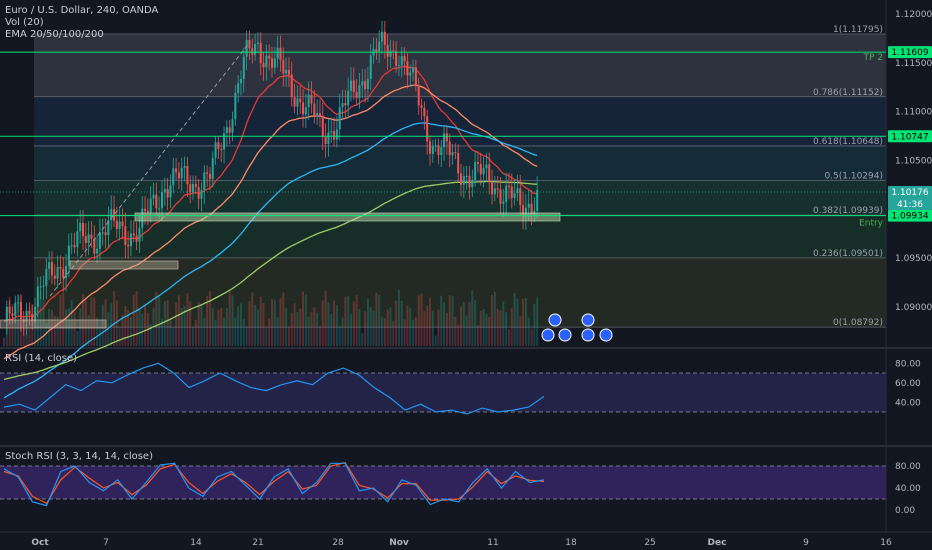 Image resolution: width=932 pixels, height=550 pixels. I want to click on fib-zone, so click(460, 163).